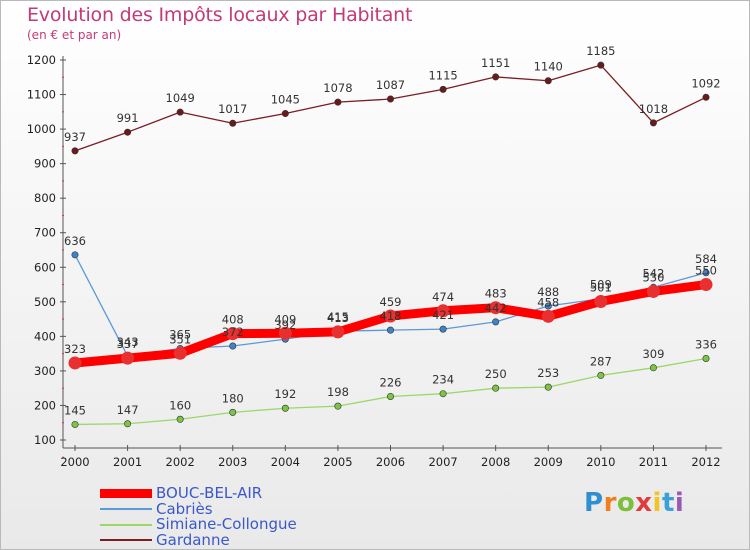 The width and height of the screenshot is (750, 550). Describe the element at coordinates (653, 109) in the screenshot. I see `data-label: 1018` at that location.